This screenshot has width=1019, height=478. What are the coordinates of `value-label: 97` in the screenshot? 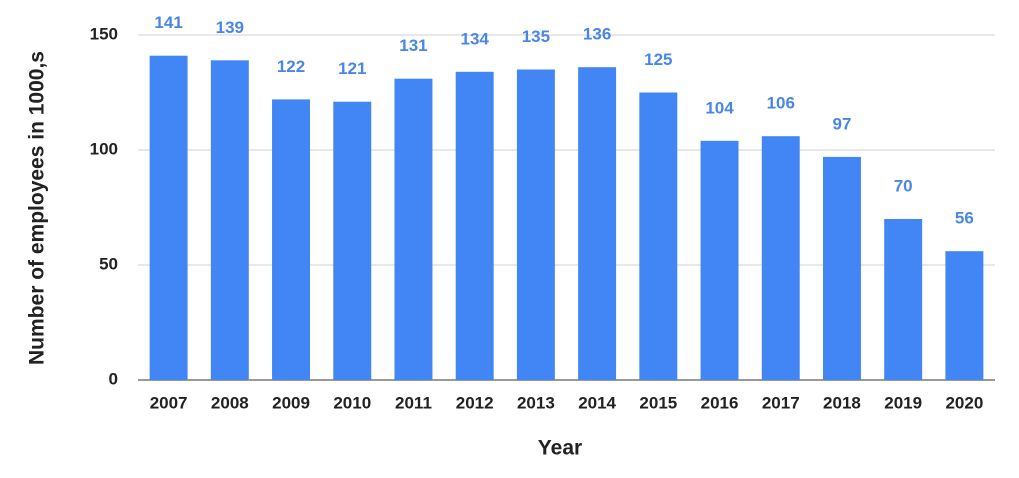 It's located at (842, 123).